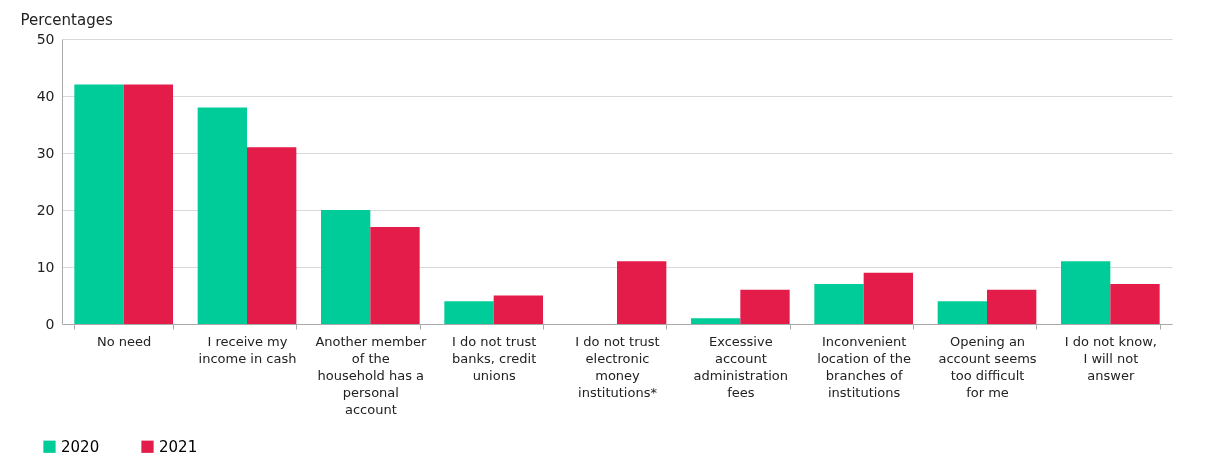 The width and height of the screenshot is (1208, 459). Describe the element at coordinates (50, 323) in the screenshot. I see `y-tick-label: 0` at that location.